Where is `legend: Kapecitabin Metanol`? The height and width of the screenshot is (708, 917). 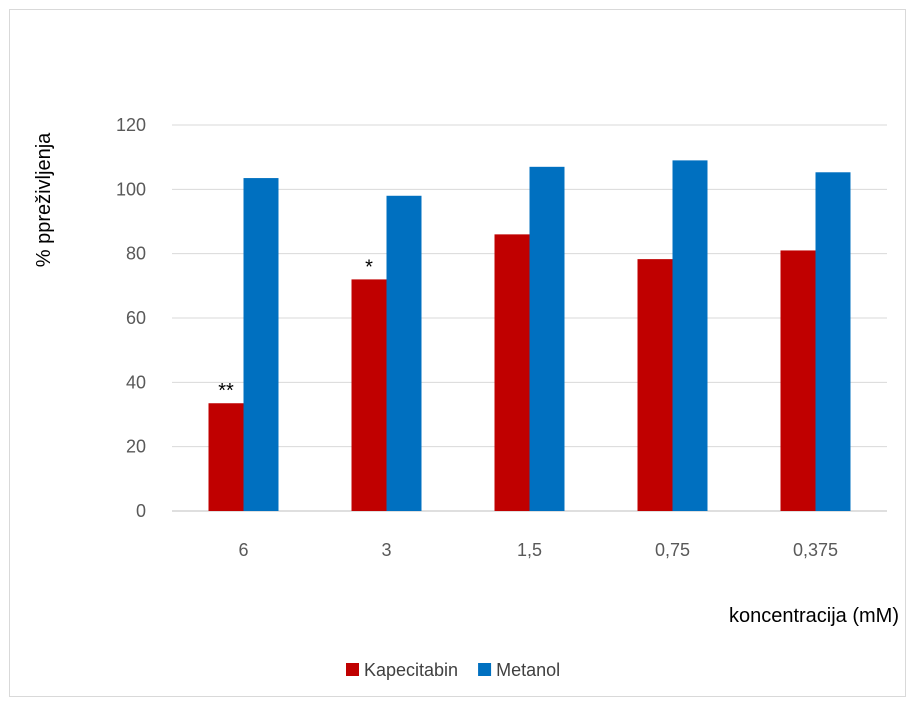 legend: Kapecitabin Metanol is located at coordinates (453, 670).